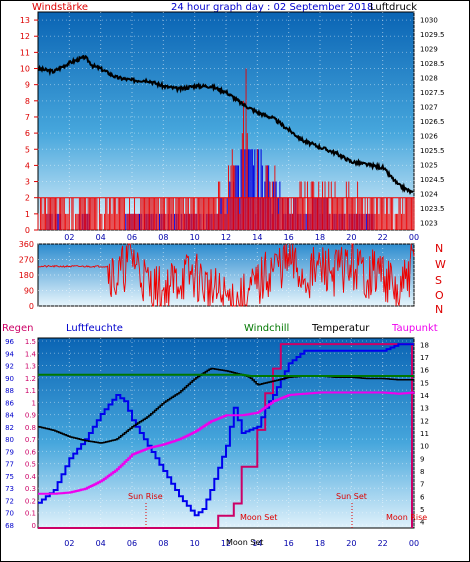 This screenshot has height=562, width=470. What do you see at coordinates (9, 465) in the screenshot?
I see `y-humidity-tick-label: 77` at bounding box center [9, 465].